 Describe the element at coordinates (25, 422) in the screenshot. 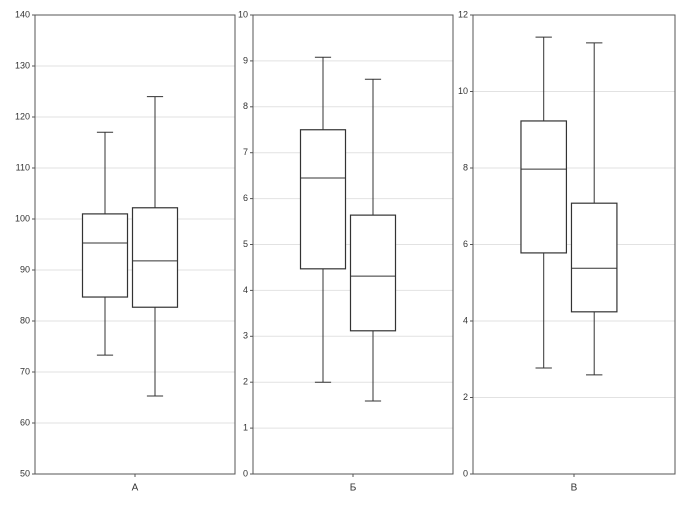

I see `y-tick-label: 60` at that location.